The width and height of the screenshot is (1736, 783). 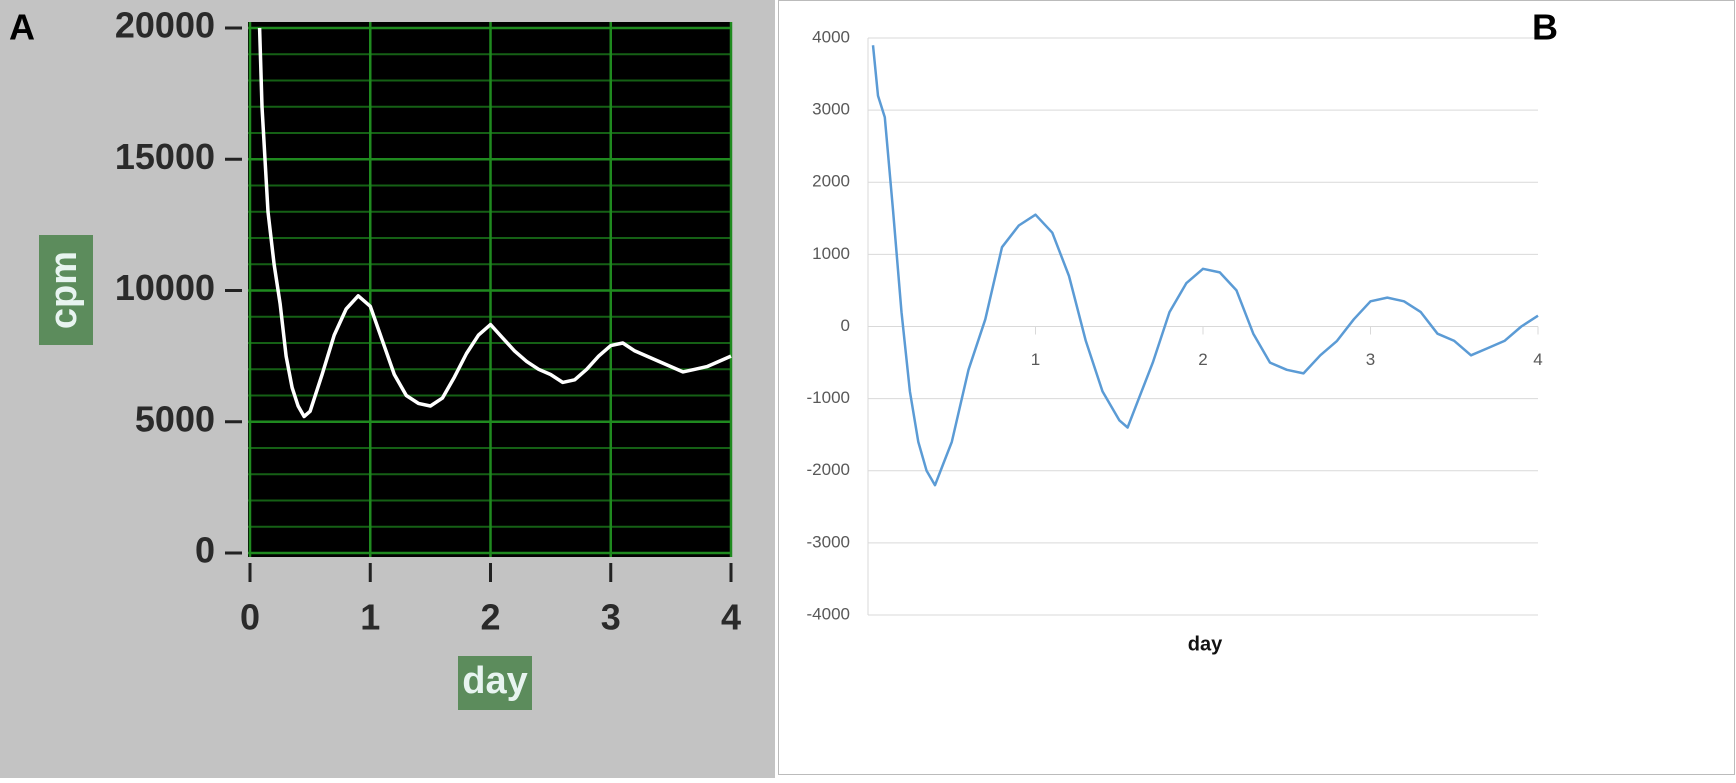 What do you see at coordinates (828, 541) in the screenshot?
I see `y-tick-label: -3000` at bounding box center [828, 541].